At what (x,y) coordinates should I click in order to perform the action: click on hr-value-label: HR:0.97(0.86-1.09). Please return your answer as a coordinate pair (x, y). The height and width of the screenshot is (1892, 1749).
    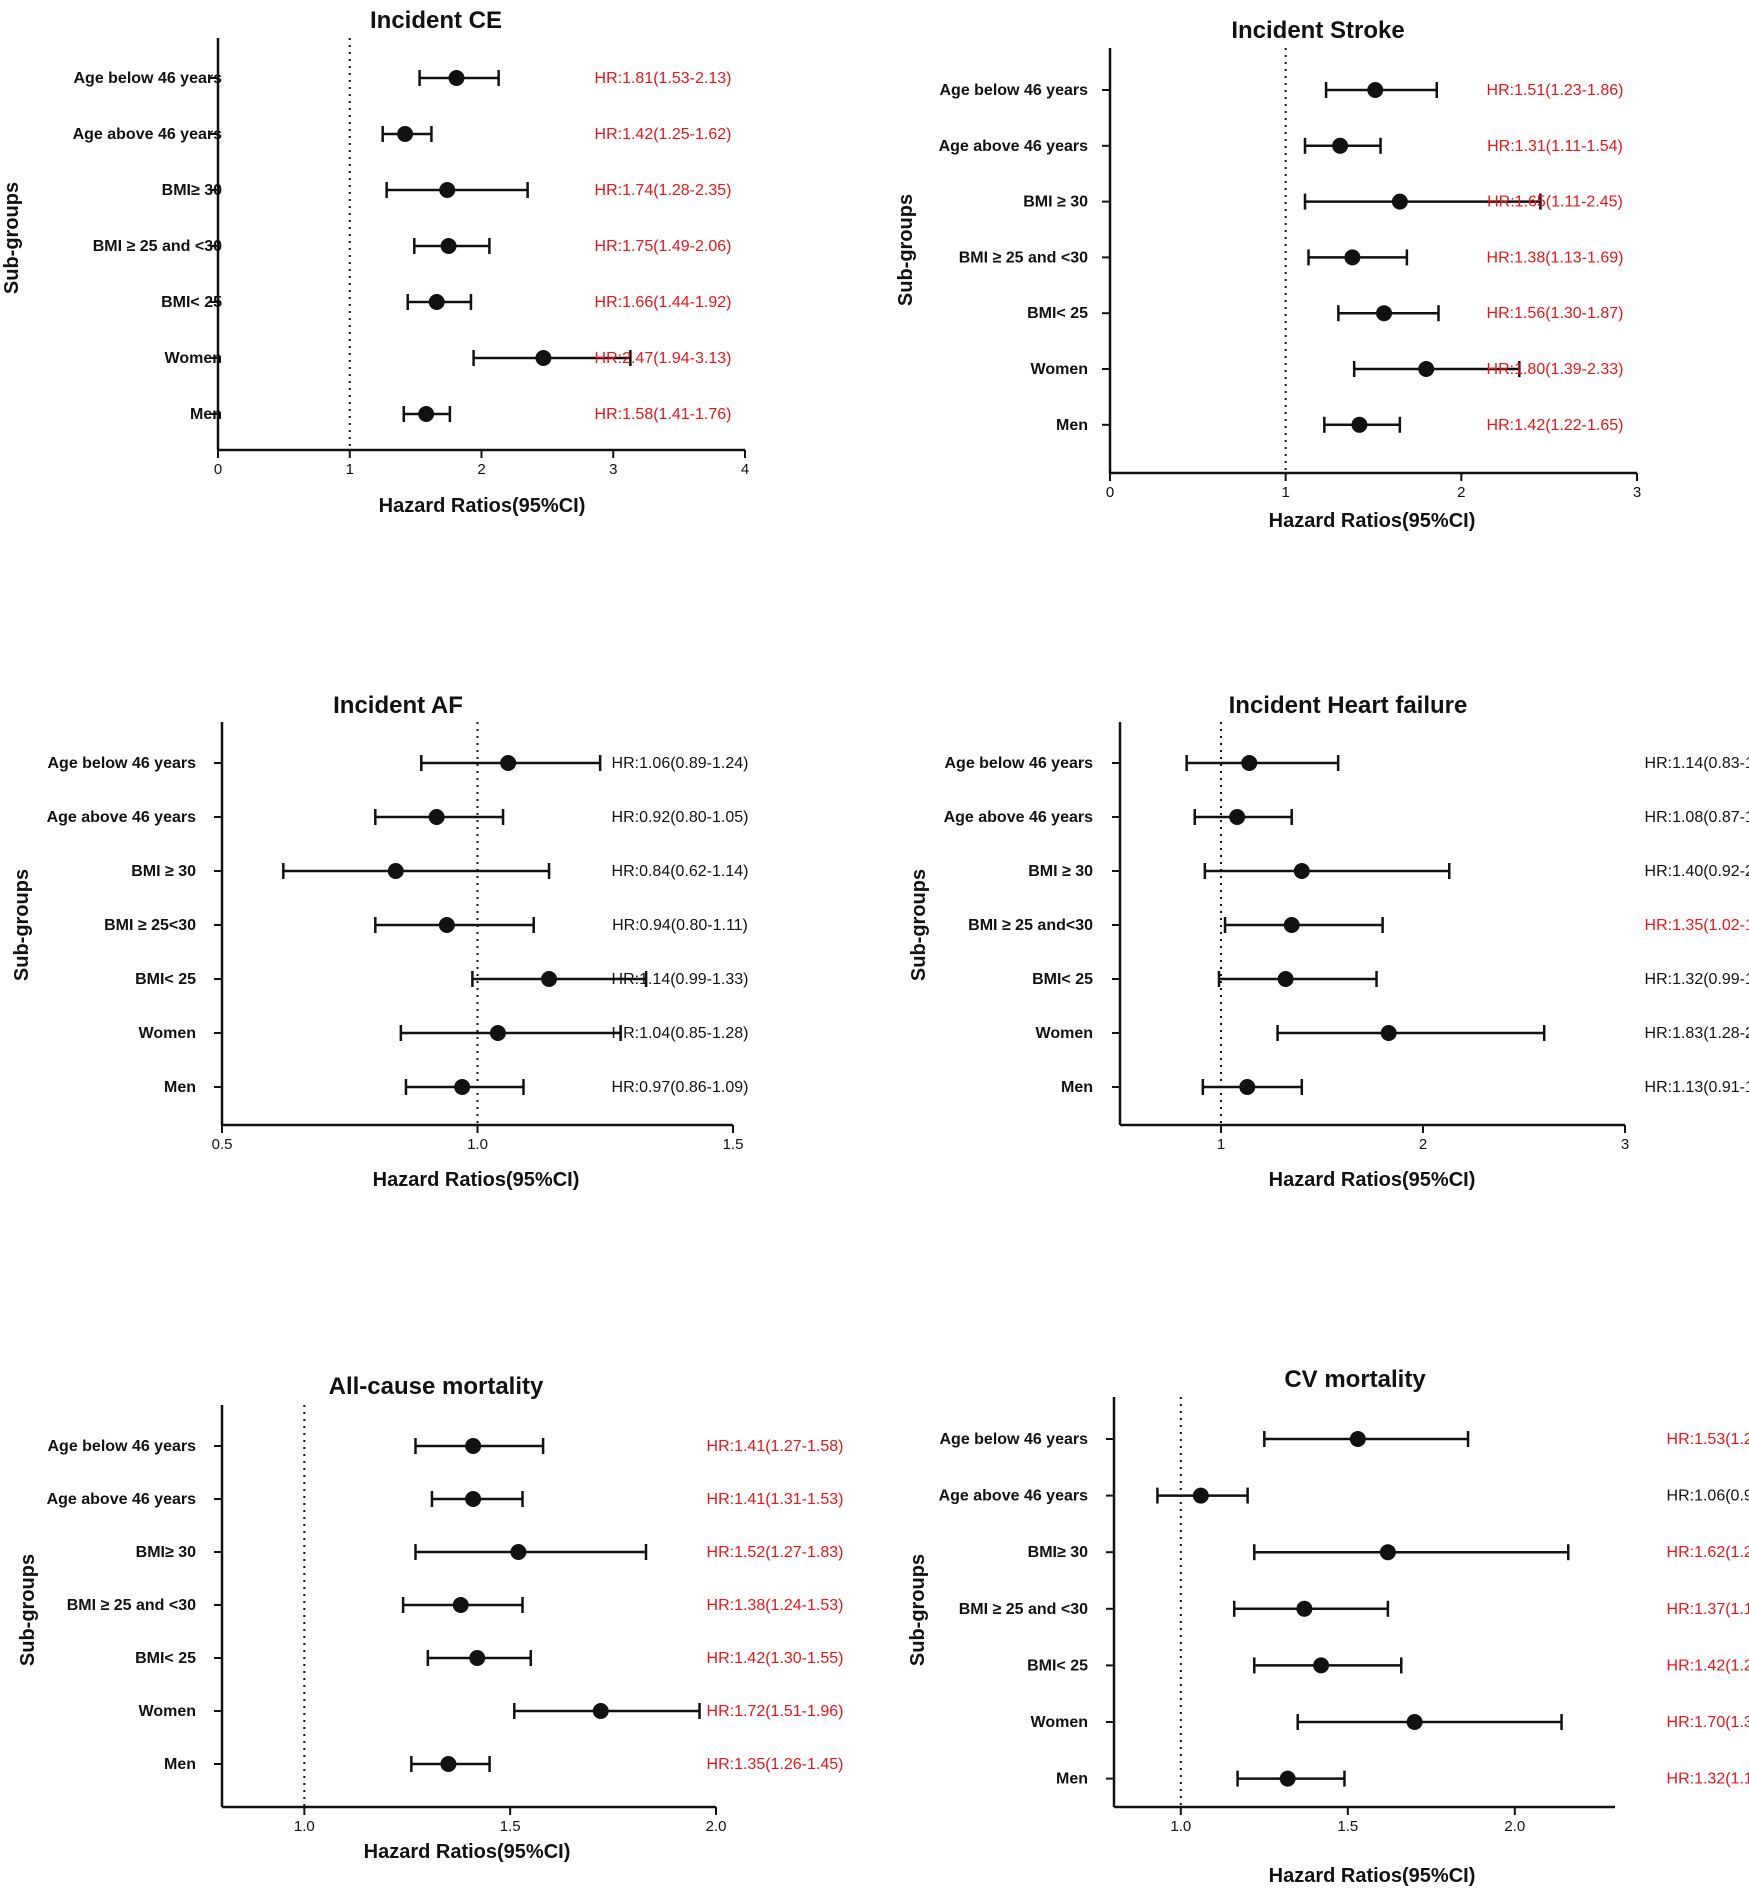
    Looking at the image, I should click on (680, 1087).